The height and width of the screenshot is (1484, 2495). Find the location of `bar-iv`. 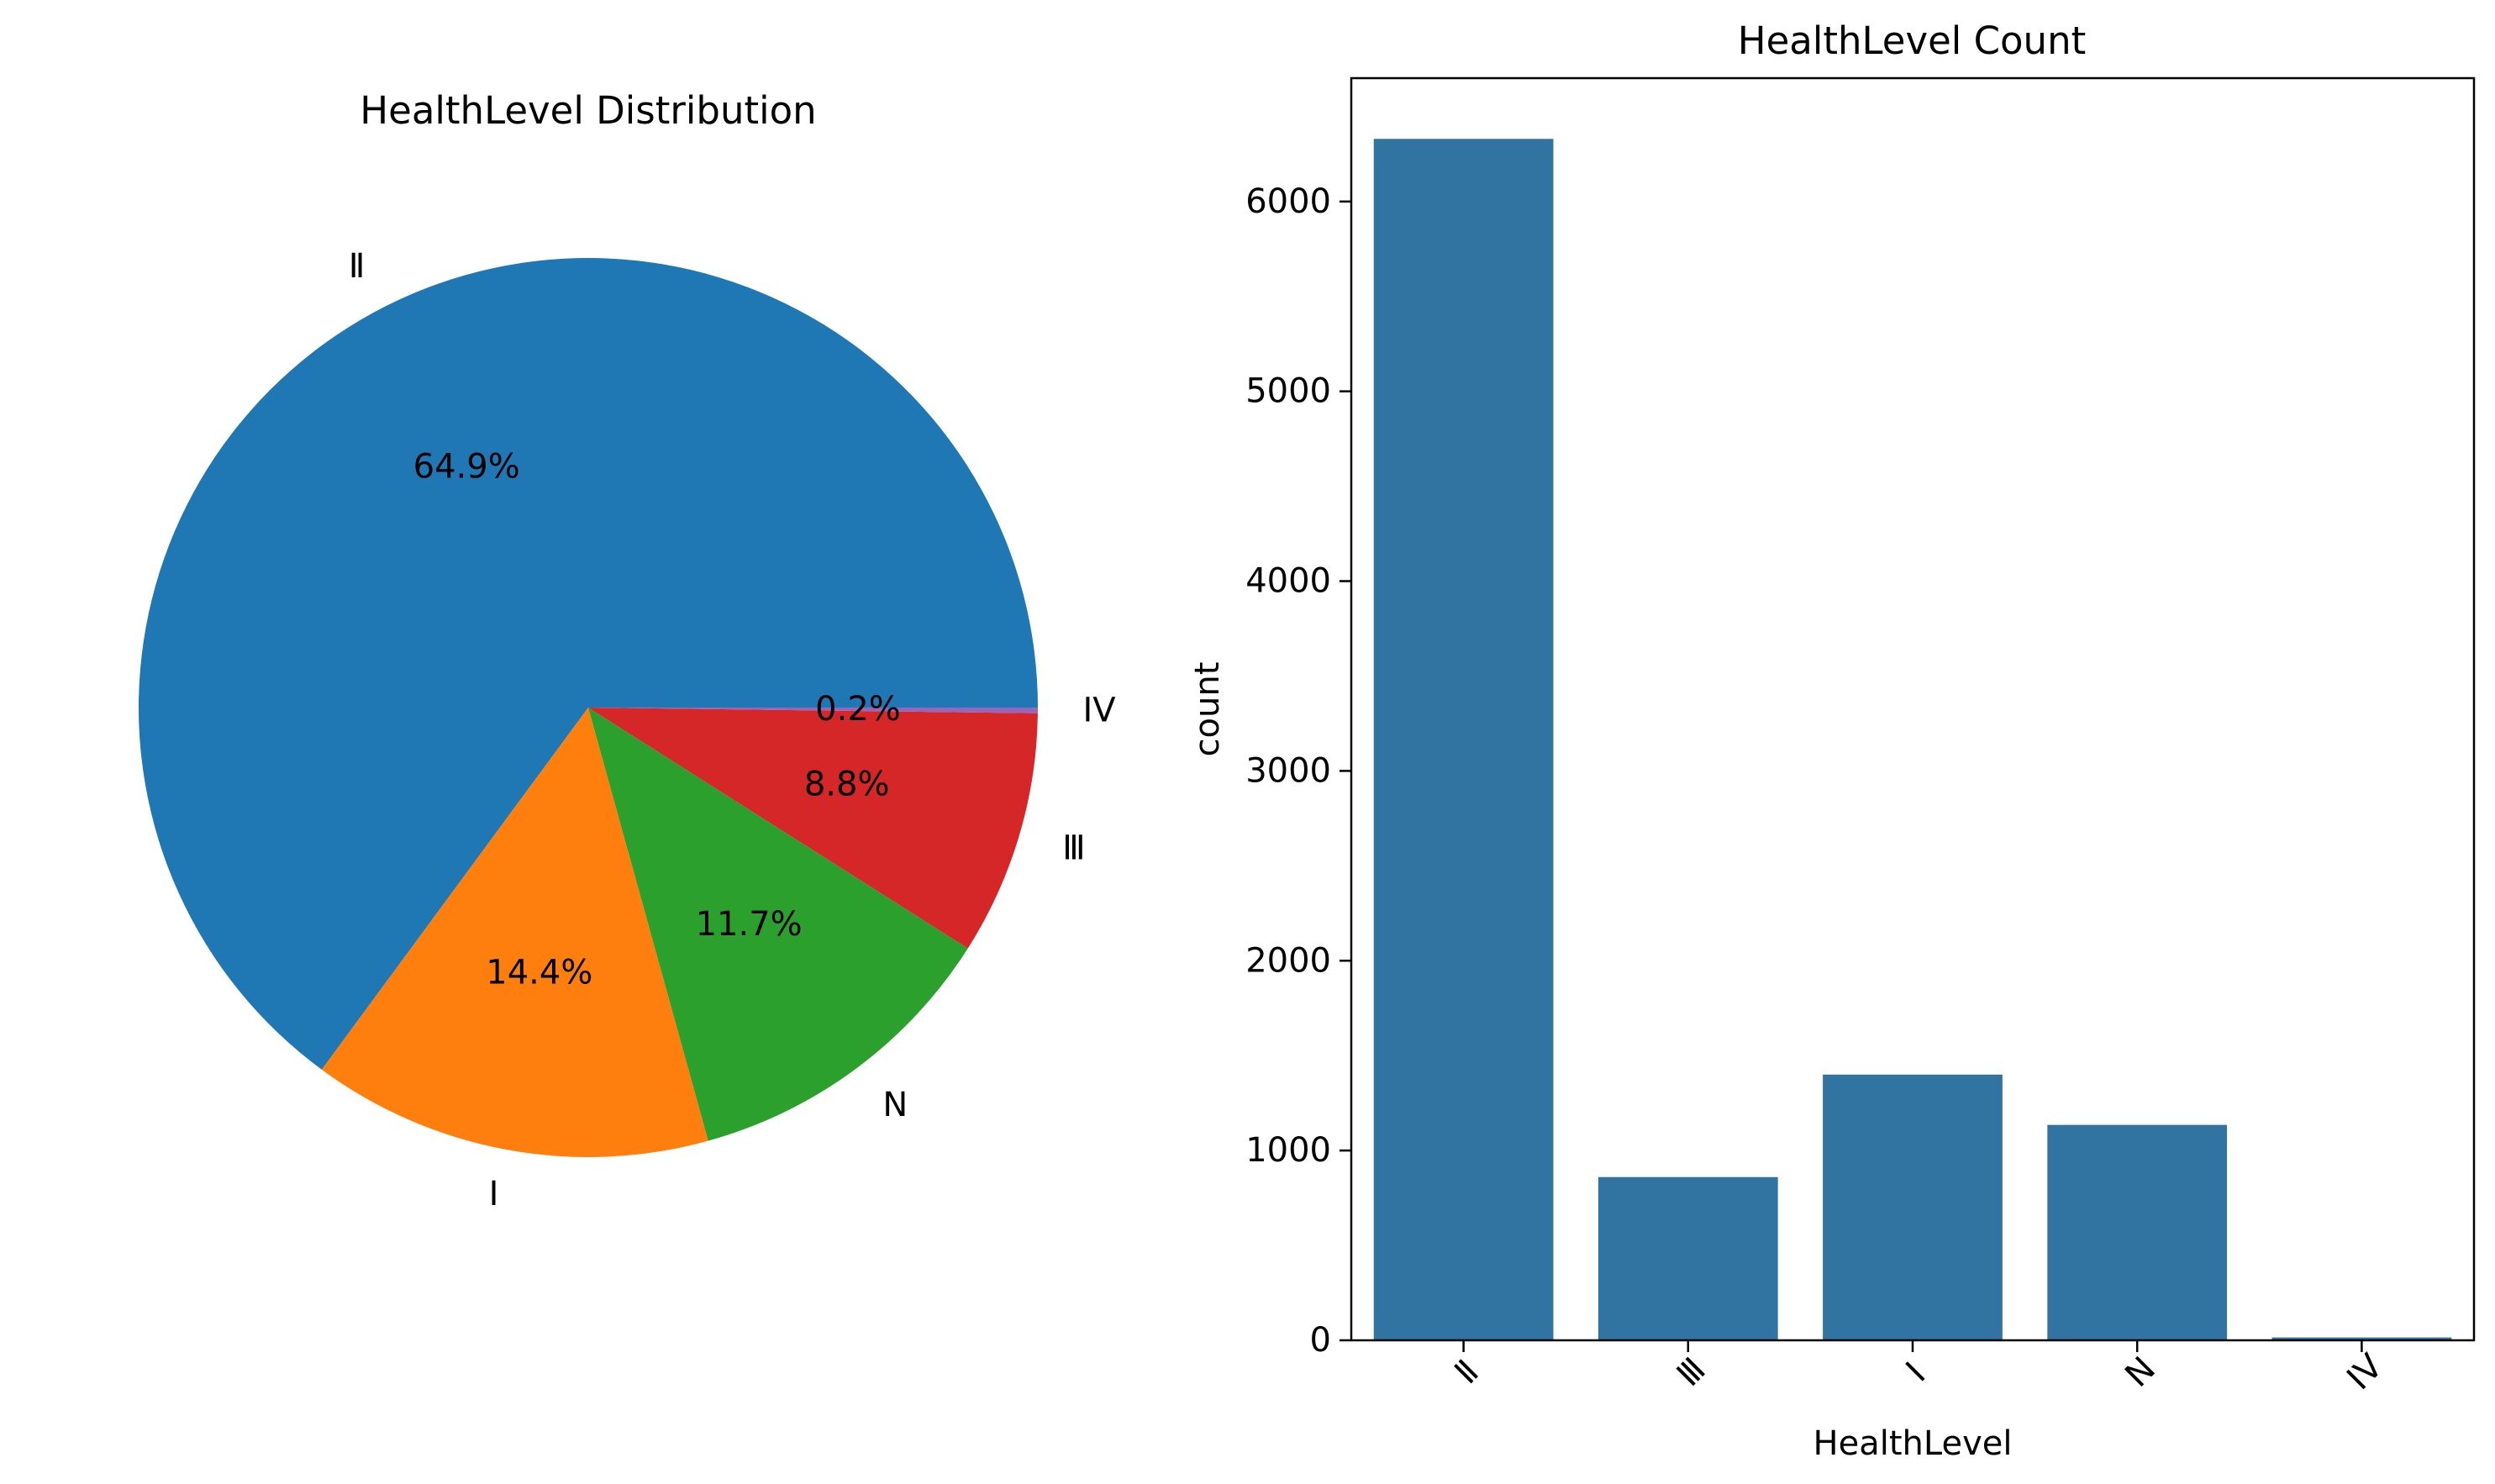

bar-iv is located at coordinates (2362, 1338).